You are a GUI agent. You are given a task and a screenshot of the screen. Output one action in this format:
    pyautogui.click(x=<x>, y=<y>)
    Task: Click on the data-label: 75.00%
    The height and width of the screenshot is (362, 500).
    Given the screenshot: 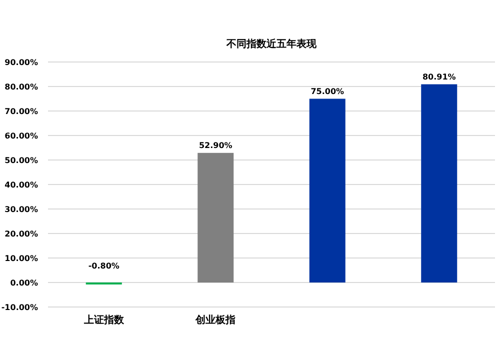 What is the action you would take?
    pyautogui.click(x=327, y=91)
    